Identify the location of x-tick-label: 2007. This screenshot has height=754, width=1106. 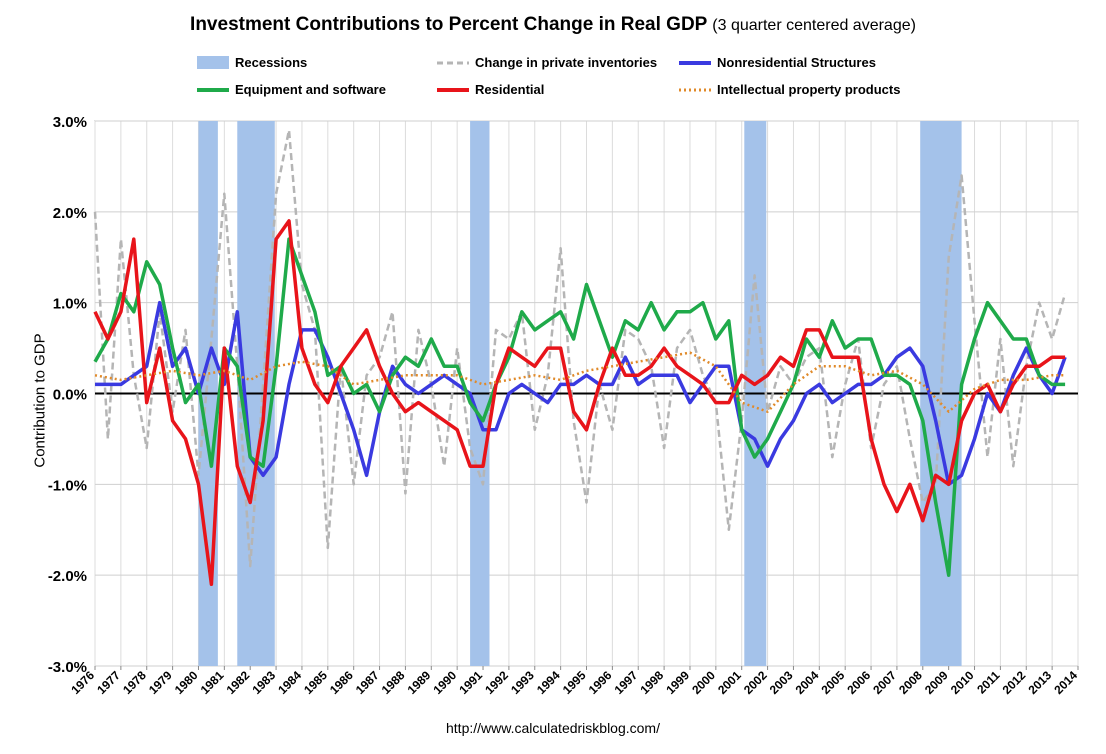
(884, 682).